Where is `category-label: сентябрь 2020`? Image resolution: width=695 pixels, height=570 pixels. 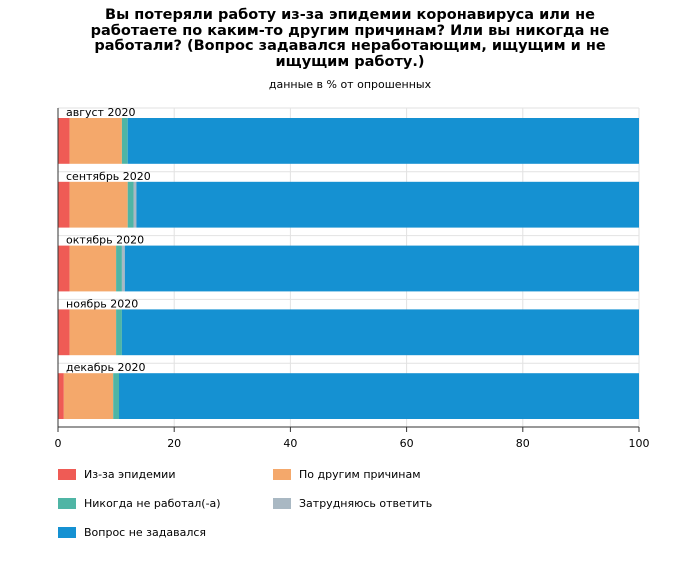
category-label: сентябрь 2020 is located at coordinates (108, 176).